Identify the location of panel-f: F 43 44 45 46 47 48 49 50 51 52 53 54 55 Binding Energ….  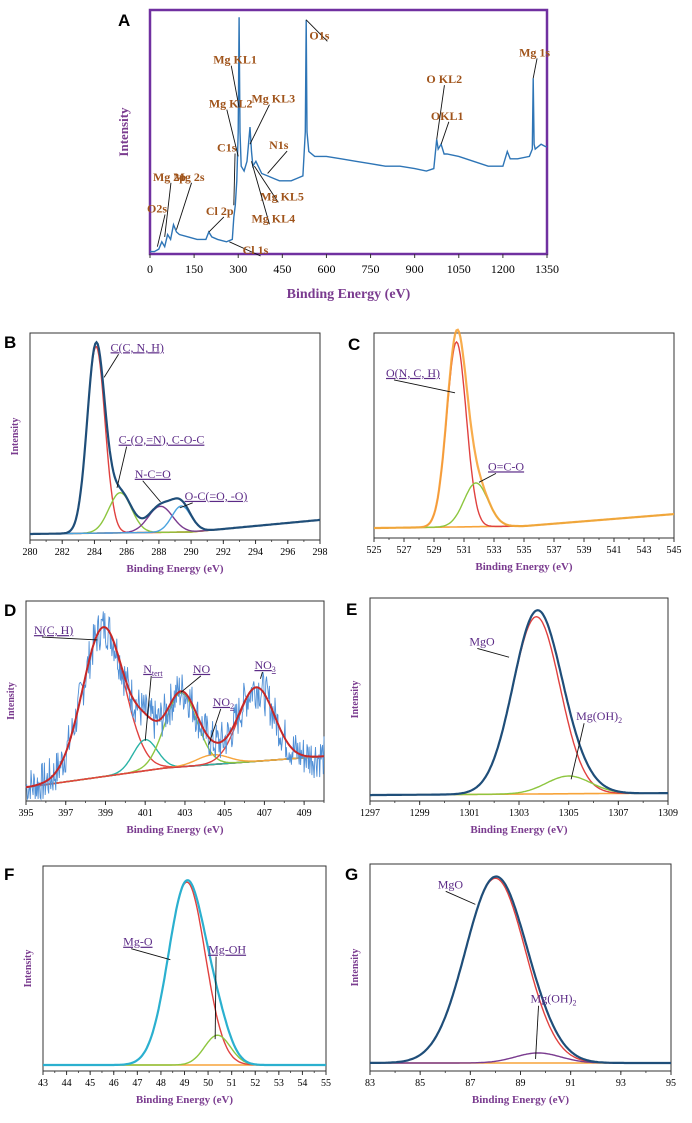
(167, 985).